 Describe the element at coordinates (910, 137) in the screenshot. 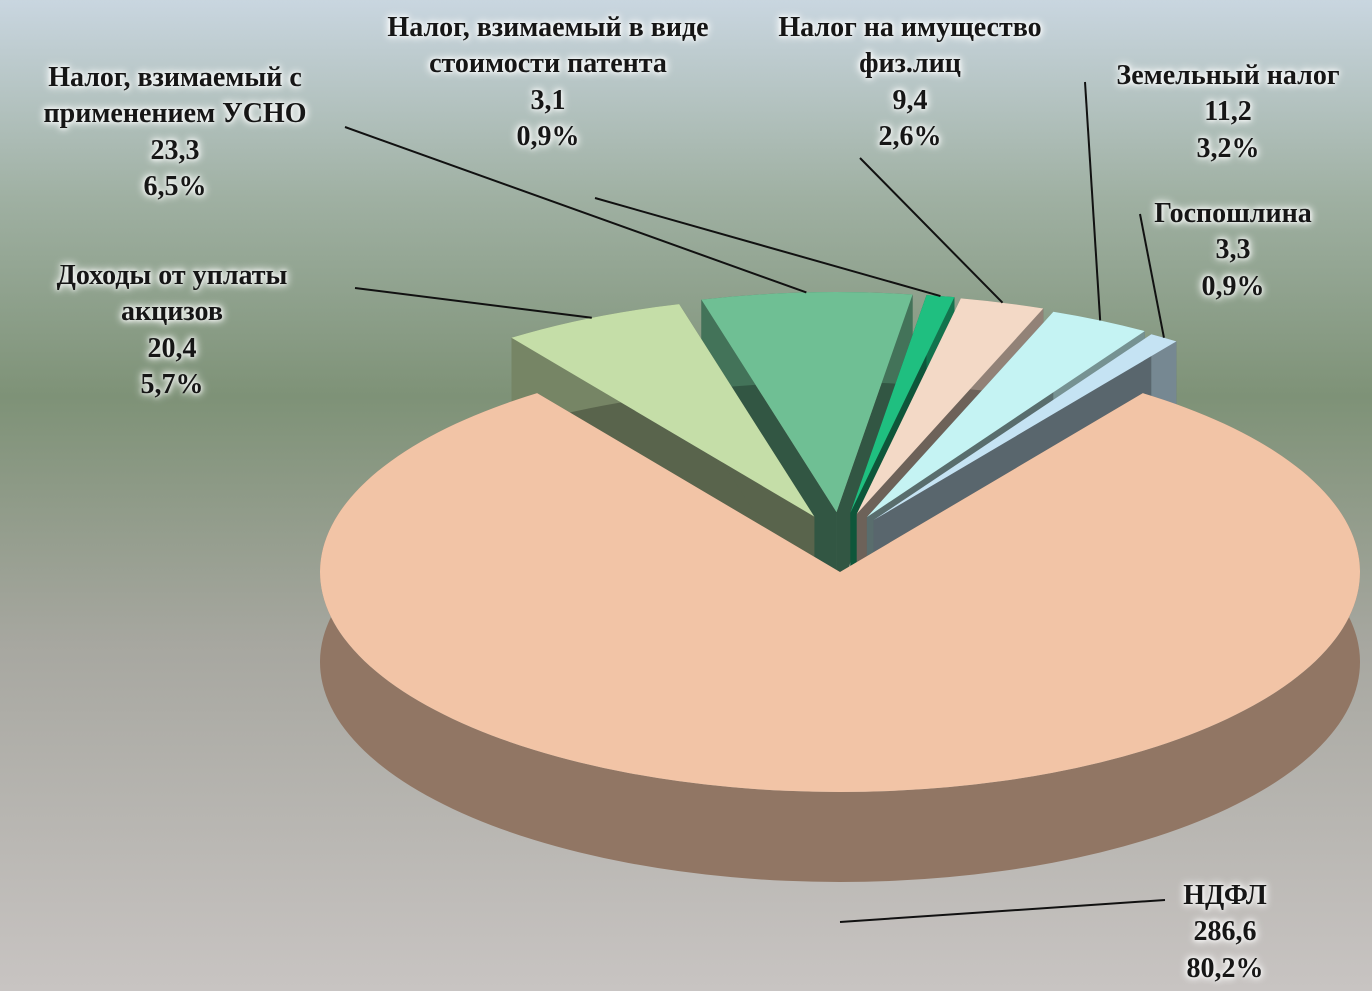

I see `label-text: 2,6%` at that location.